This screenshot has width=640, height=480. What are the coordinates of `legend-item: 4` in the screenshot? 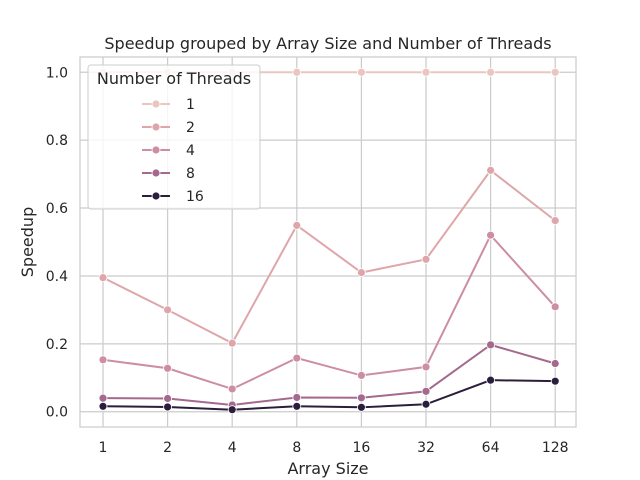 It's located at (168, 151).